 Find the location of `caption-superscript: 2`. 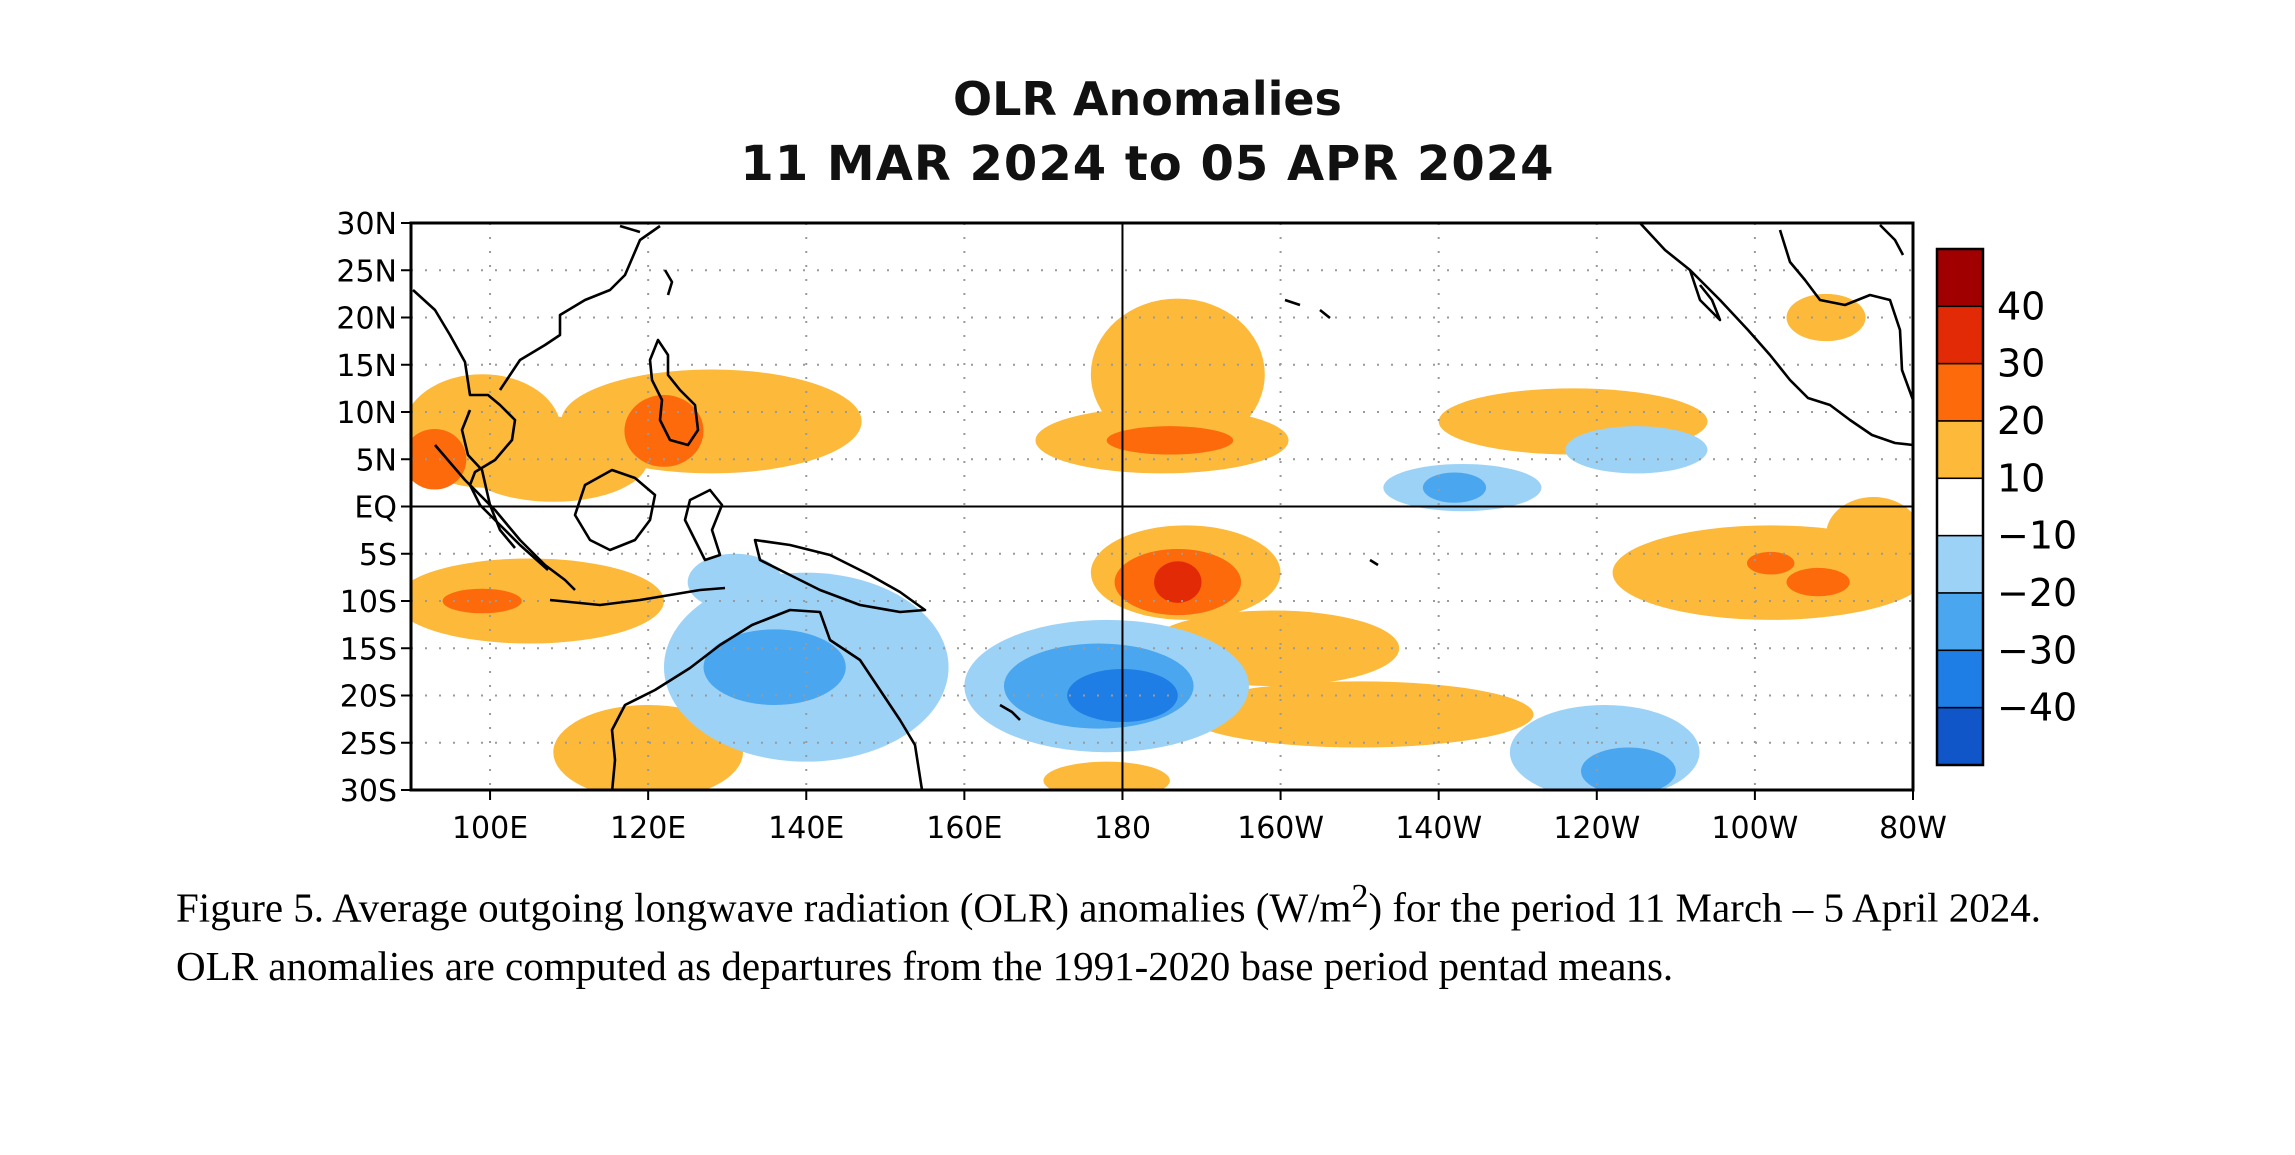

caption-superscript: 2 is located at coordinates (1360, 896).